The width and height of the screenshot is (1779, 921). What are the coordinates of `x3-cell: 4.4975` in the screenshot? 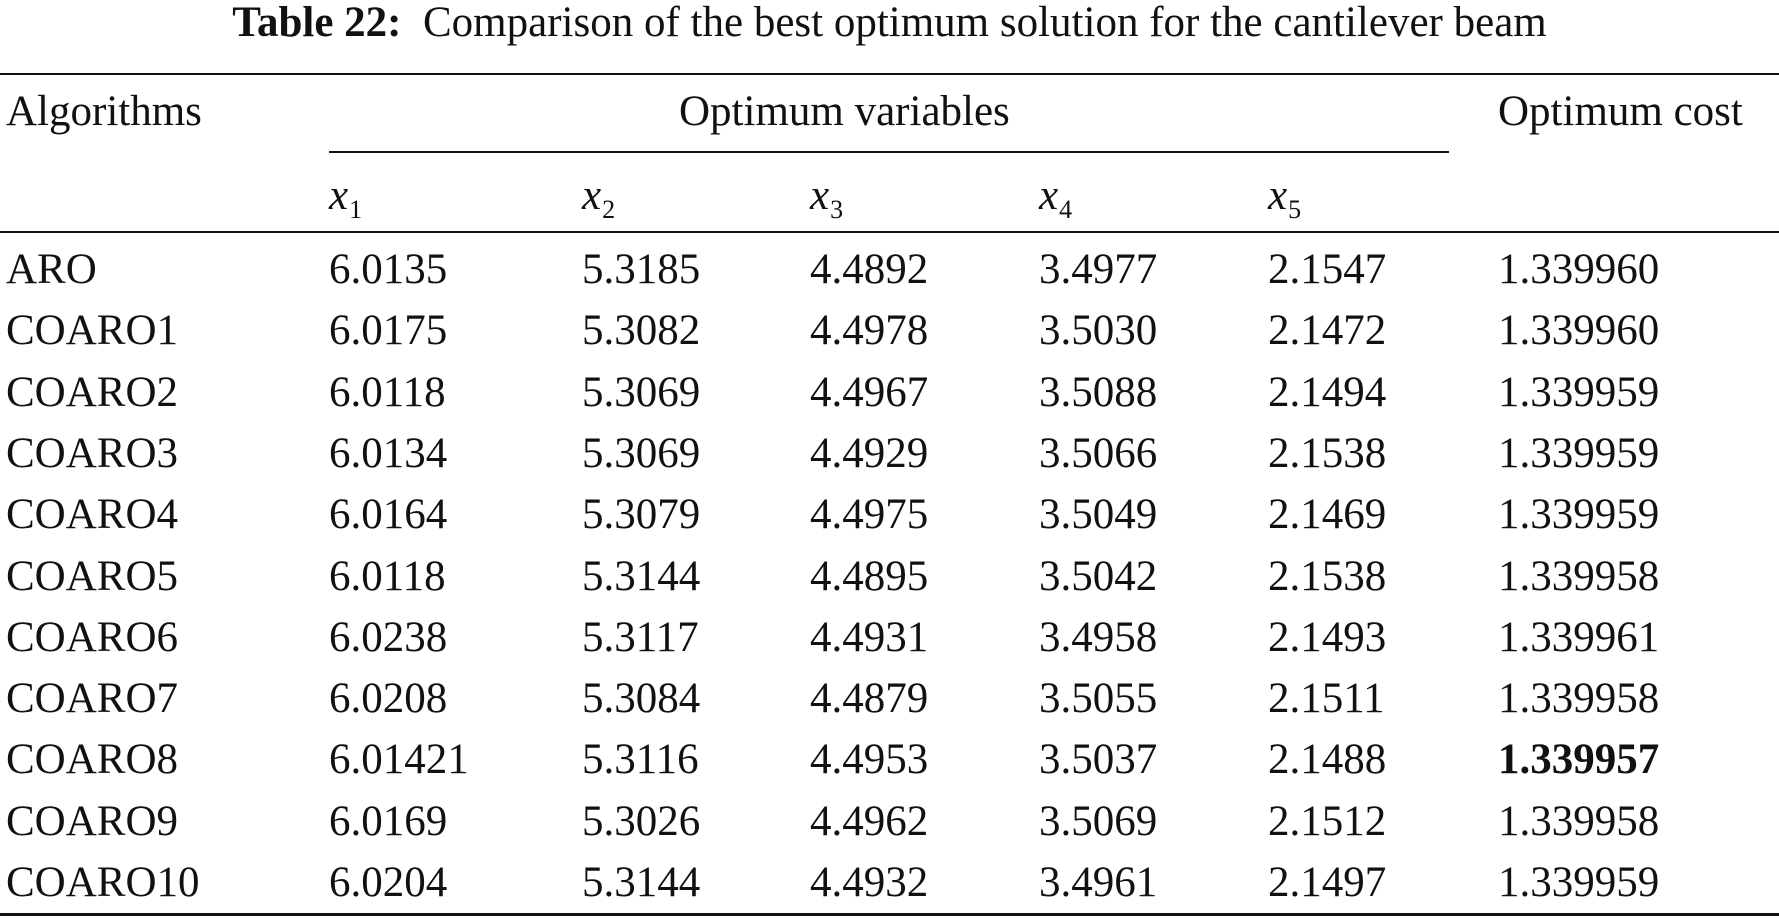 It's located at (869, 514).